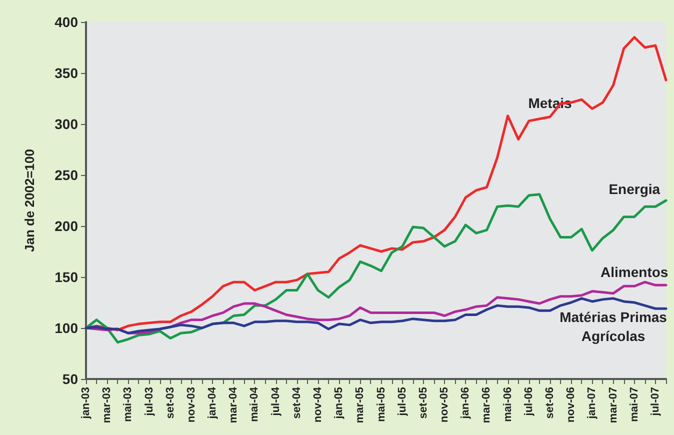 This screenshot has height=435, width=674. Describe the element at coordinates (402, 402) in the screenshot. I see `x-tick-label: jul-05` at that location.